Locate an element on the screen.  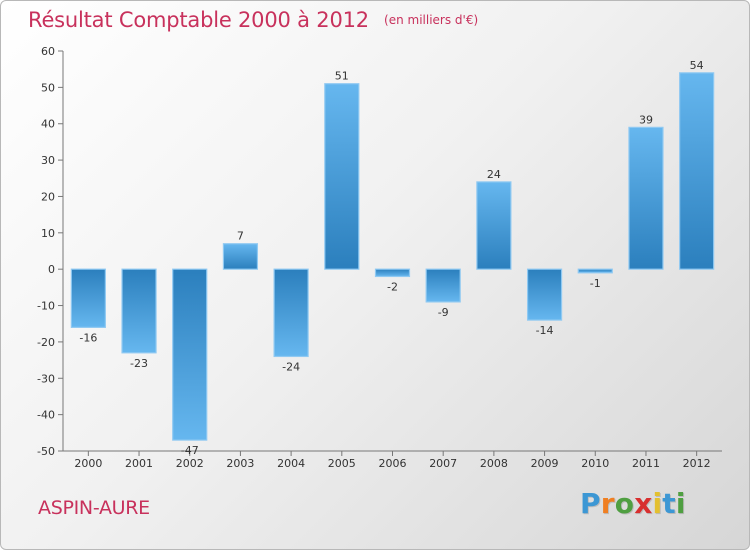
proxiti-logo: Proxiti is located at coordinates (633, 503).